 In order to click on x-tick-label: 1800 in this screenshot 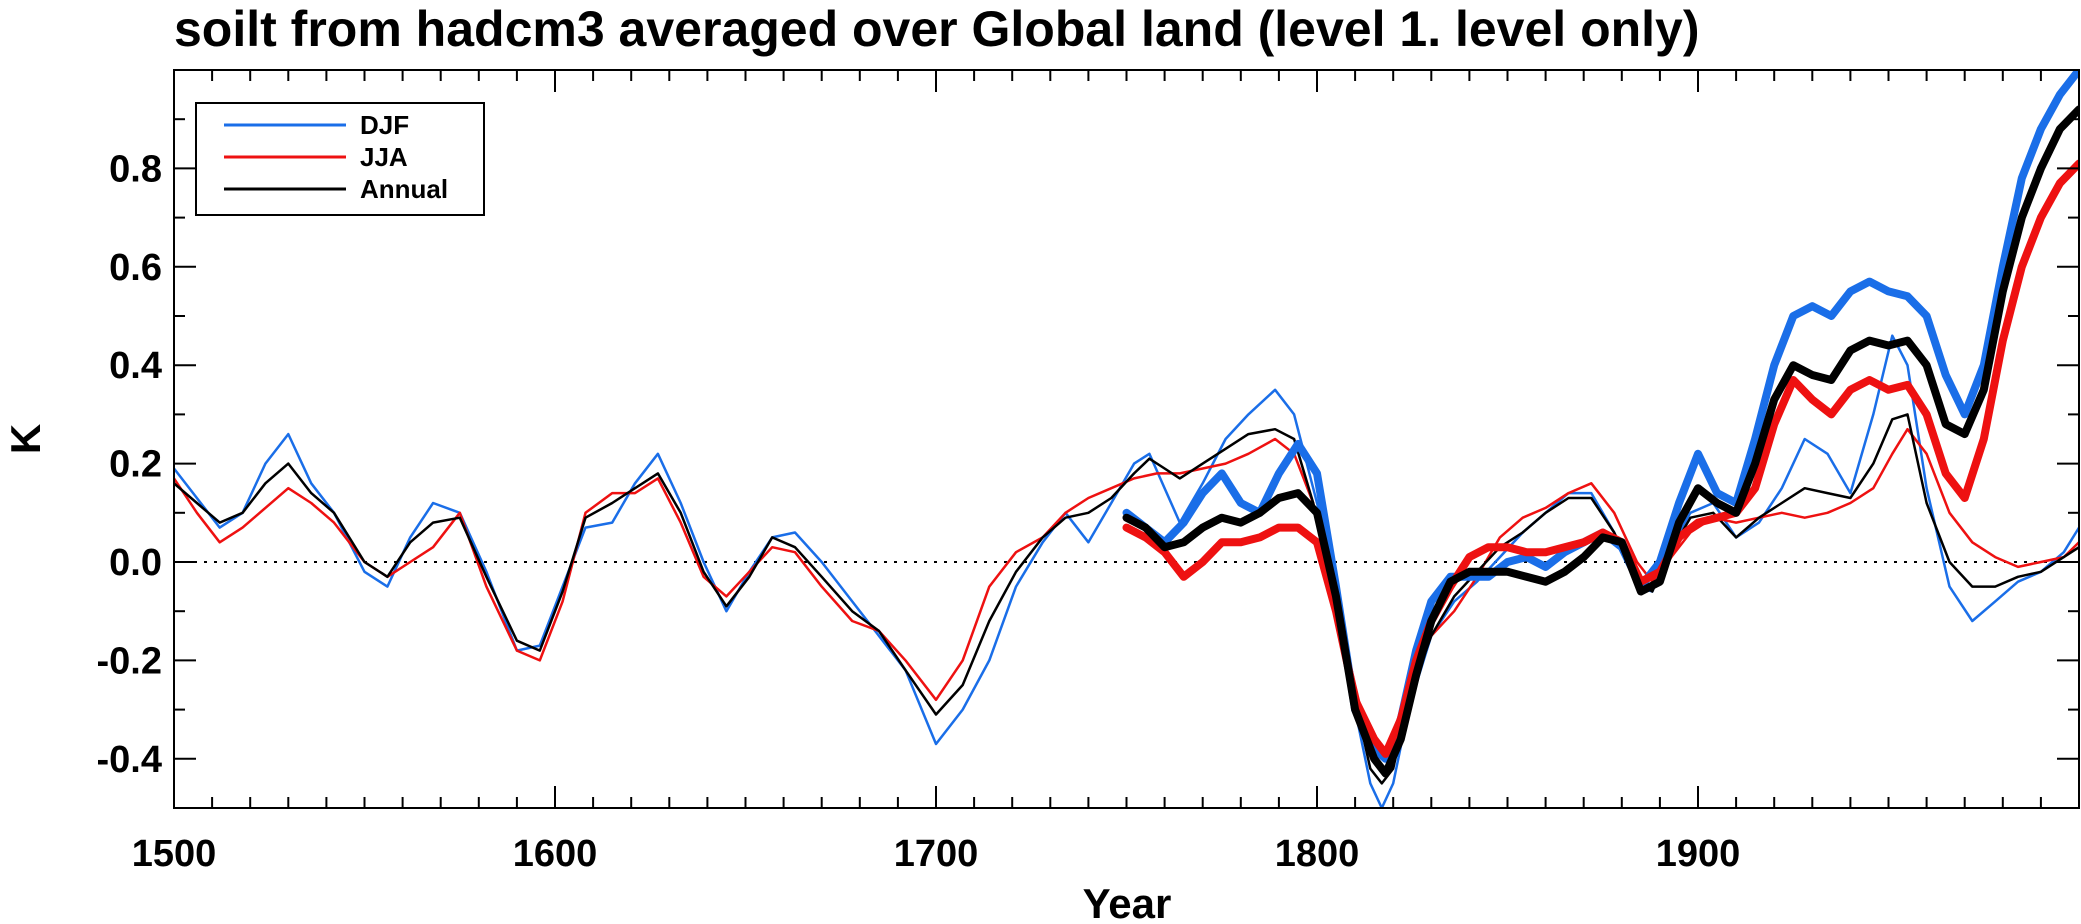, I will do `click(1317, 854)`.